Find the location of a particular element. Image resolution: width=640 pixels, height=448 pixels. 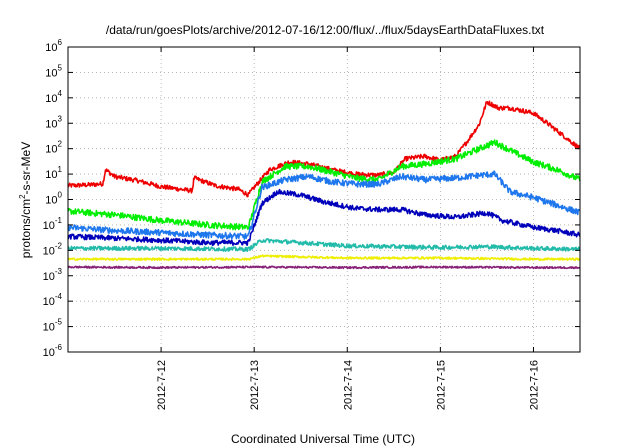

x-axis-label: Coordinated Universal Time (UTC) is located at coordinates (323, 439).